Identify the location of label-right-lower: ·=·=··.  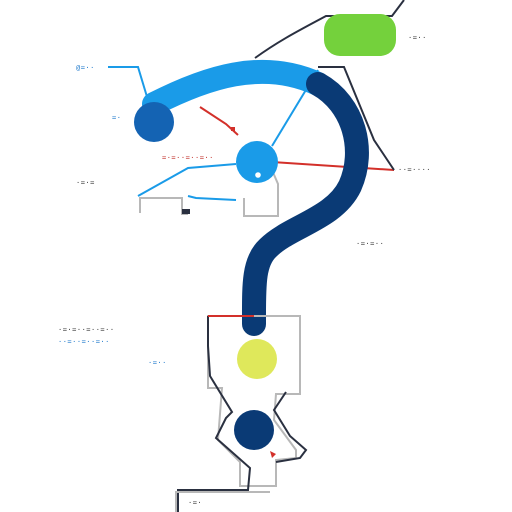
(370, 244).